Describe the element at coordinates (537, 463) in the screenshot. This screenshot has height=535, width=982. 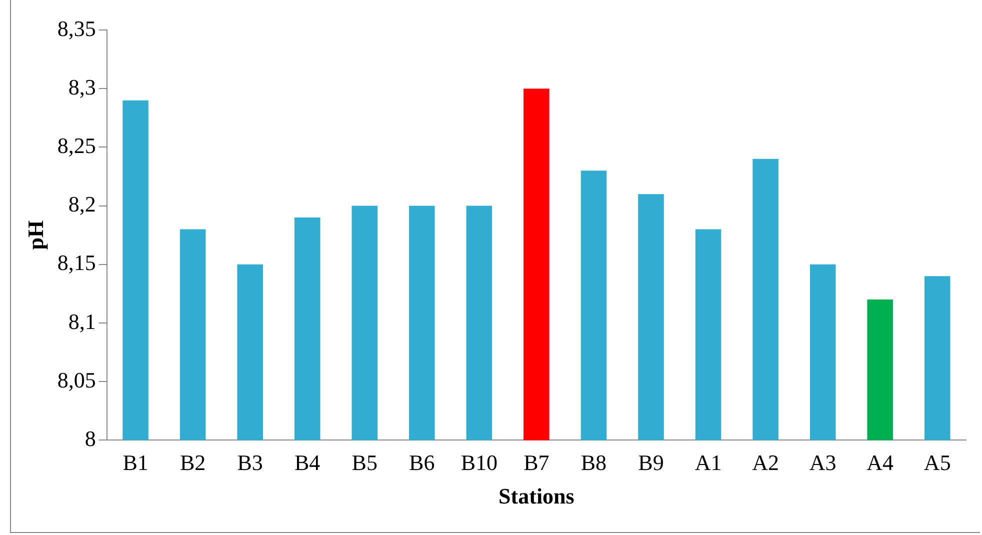
I see `x-tick-label: B7` at that location.